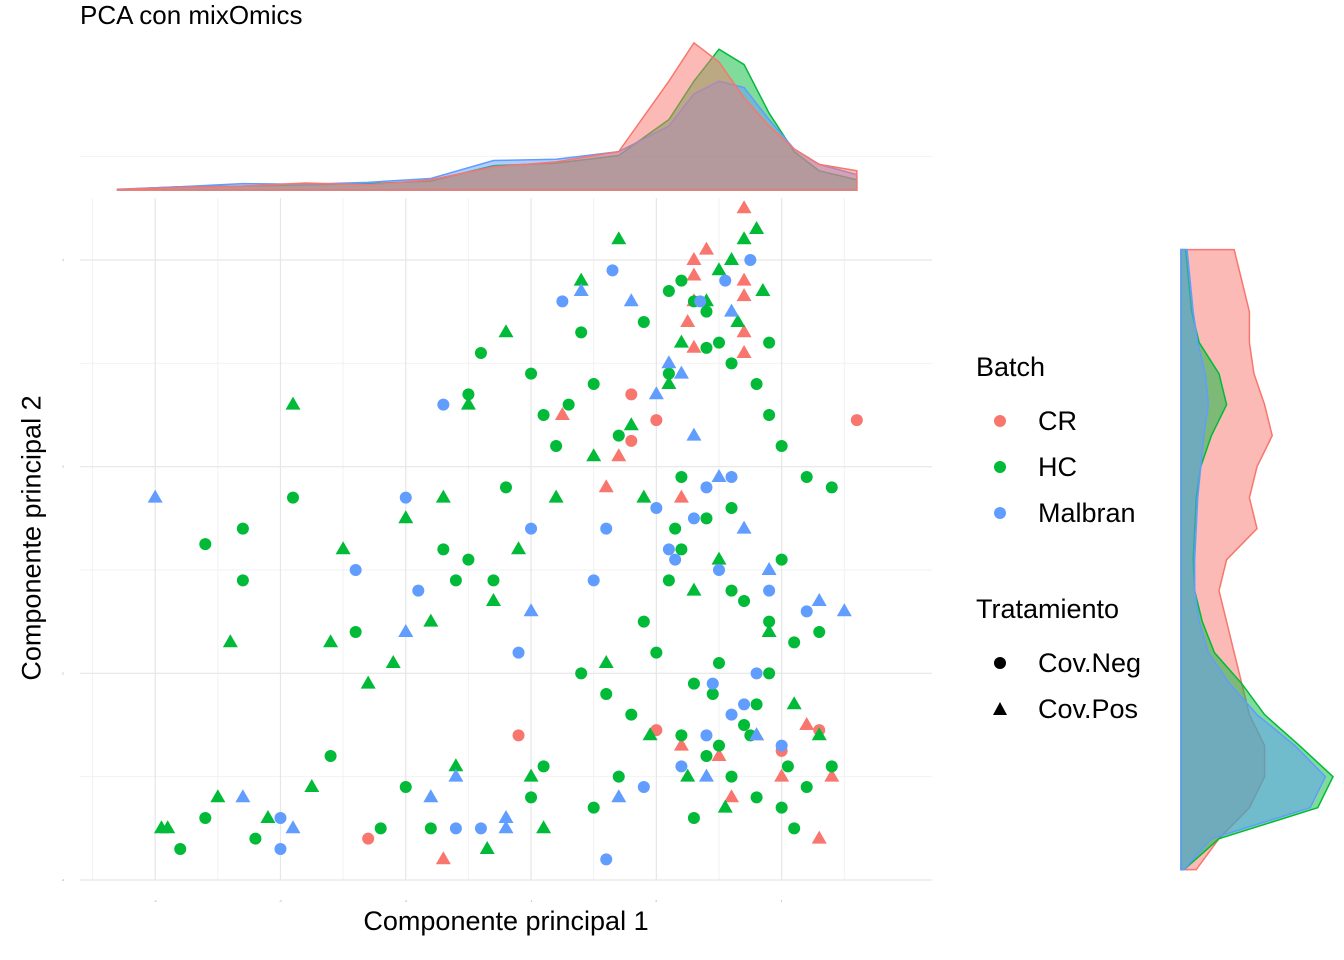  Describe the element at coordinates (62, 880) in the screenshot. I see `y-tick-label: -4` at that location.